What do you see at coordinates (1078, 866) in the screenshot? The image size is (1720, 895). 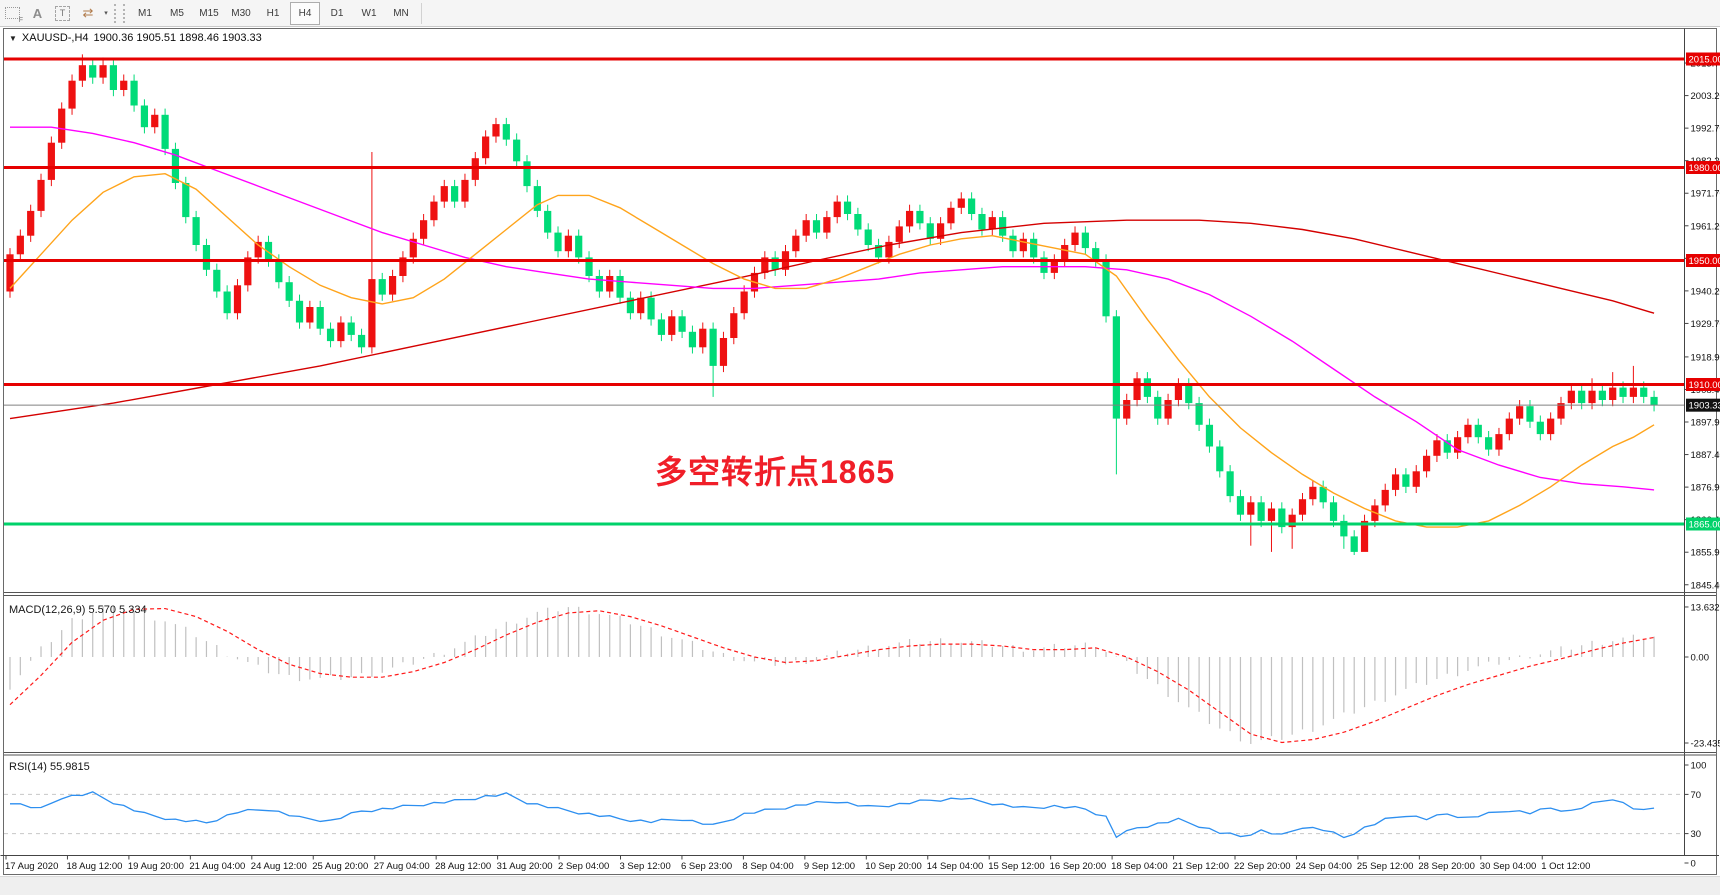 I see `svg-text: 16 Sep 20:00` at bounding box center [1078, 866].